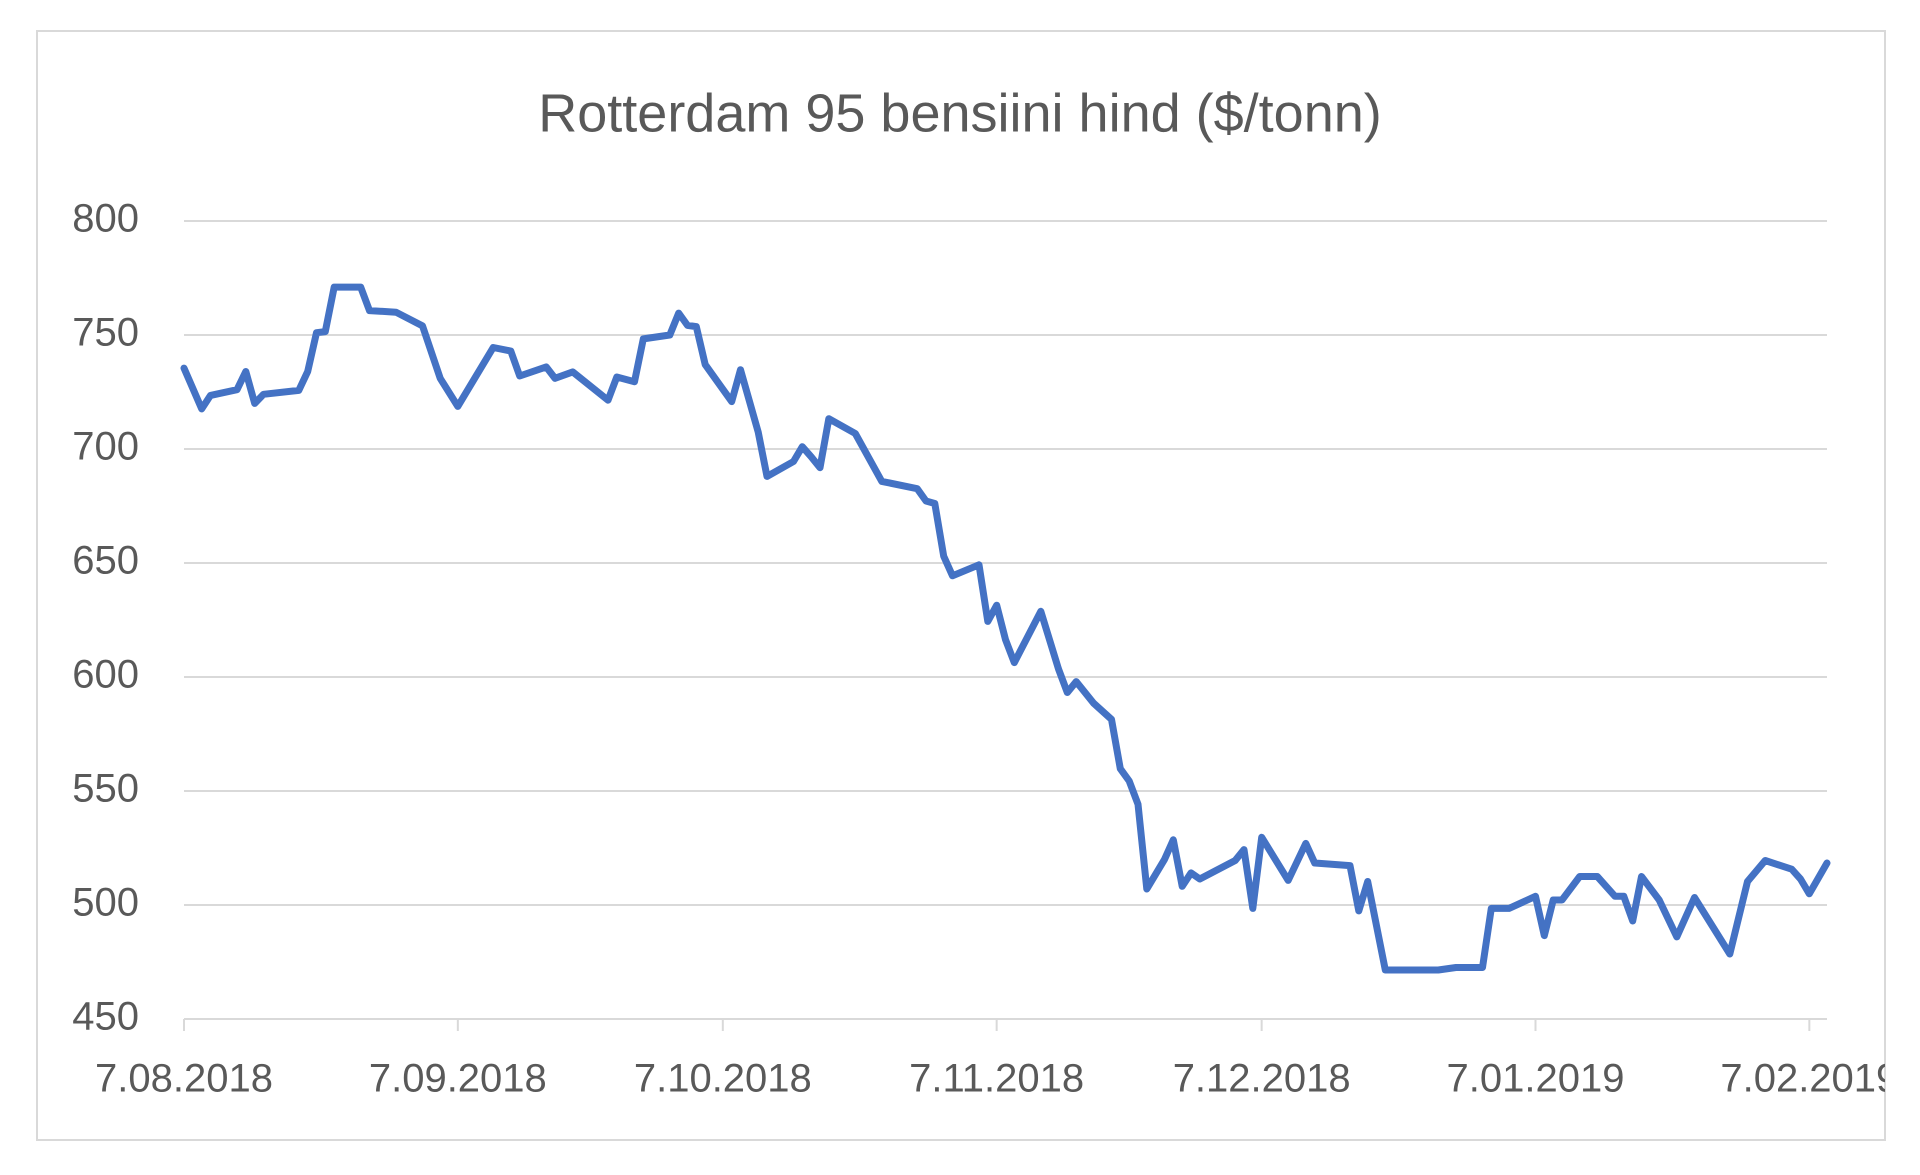  Describe the element at coordinates (1262, 1079) in the screenshot. I see `x-tick-label: 7.12.2018` at that location.